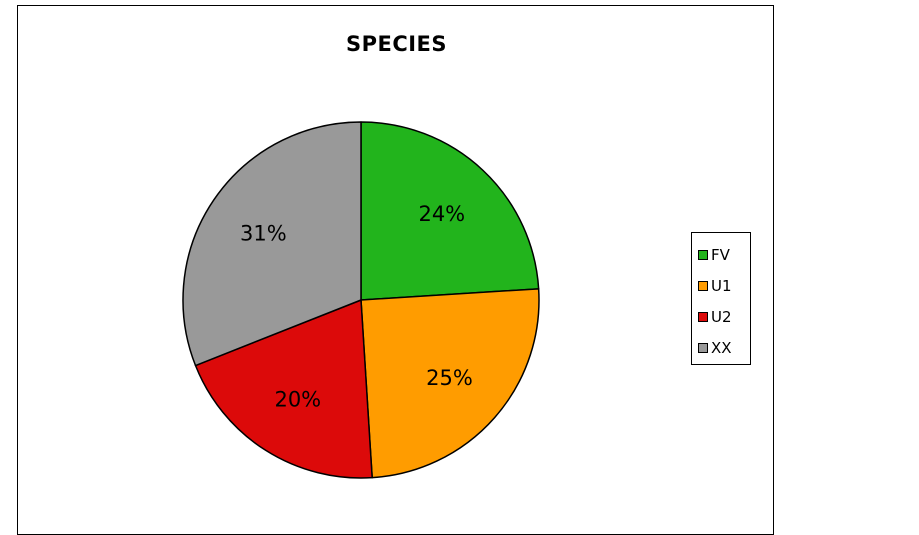  Describe the element at coordinates (703, 255) in the screenshot. I see `legend-swatch-fv` at that location.